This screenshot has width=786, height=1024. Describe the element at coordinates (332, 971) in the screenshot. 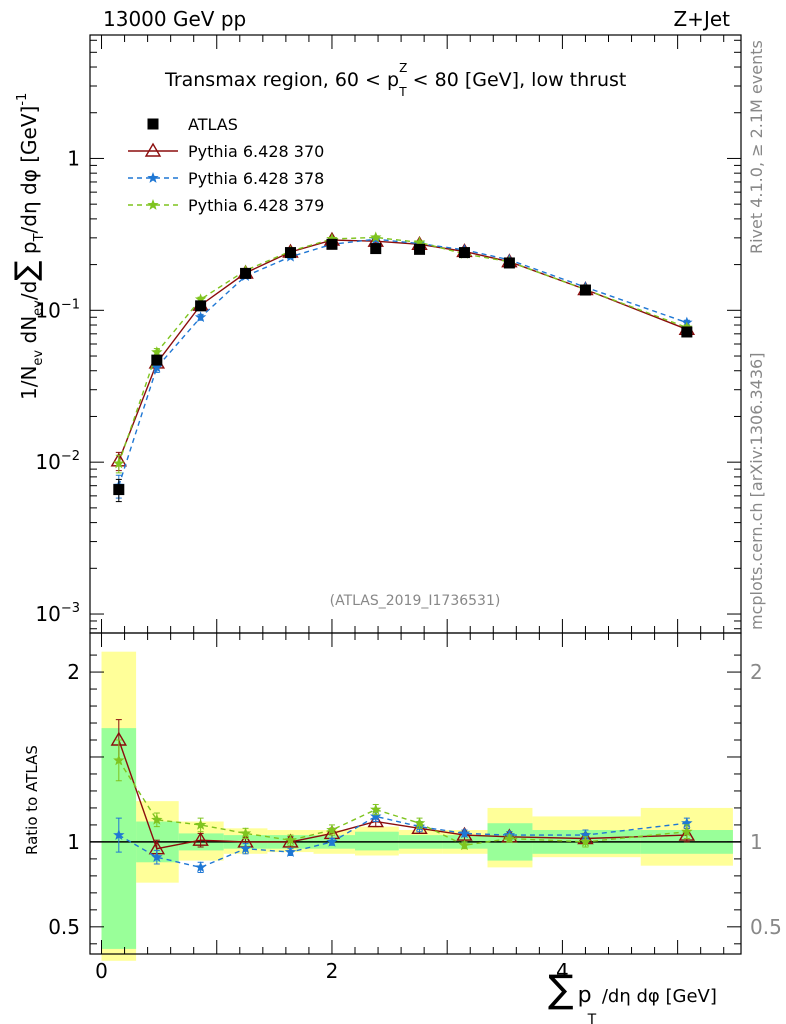

I see `x-tick-label-1: 2` at that location.